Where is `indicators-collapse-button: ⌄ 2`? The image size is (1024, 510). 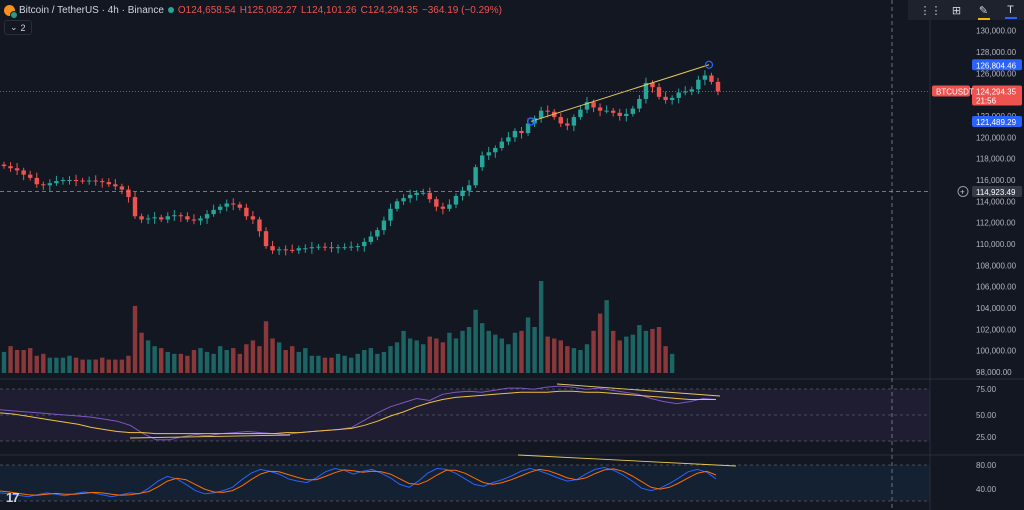 indicators-collapse-button: ⌄ 2 is located at coordinates (18, 27).